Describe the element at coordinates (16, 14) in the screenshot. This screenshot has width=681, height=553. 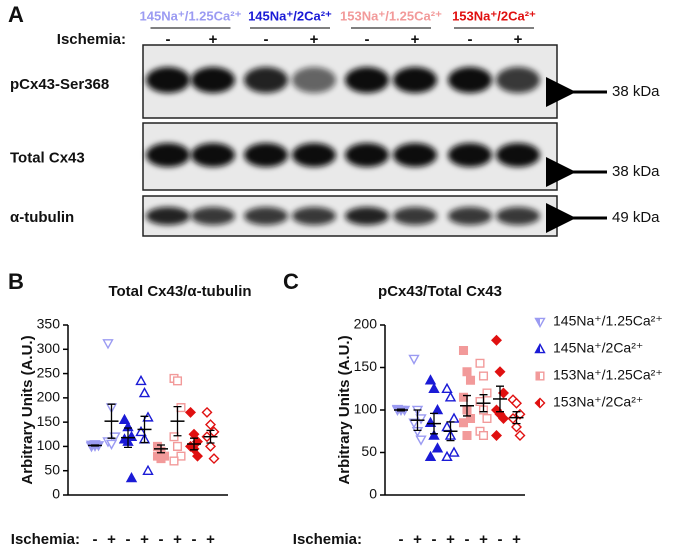
I see `panel-letter: A` at that location.